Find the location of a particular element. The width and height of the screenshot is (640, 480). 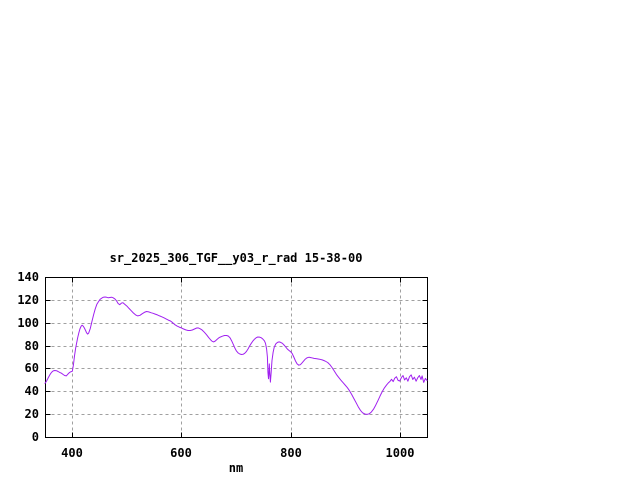

y-tick-label: 120 is located at coordinates (28, 300).